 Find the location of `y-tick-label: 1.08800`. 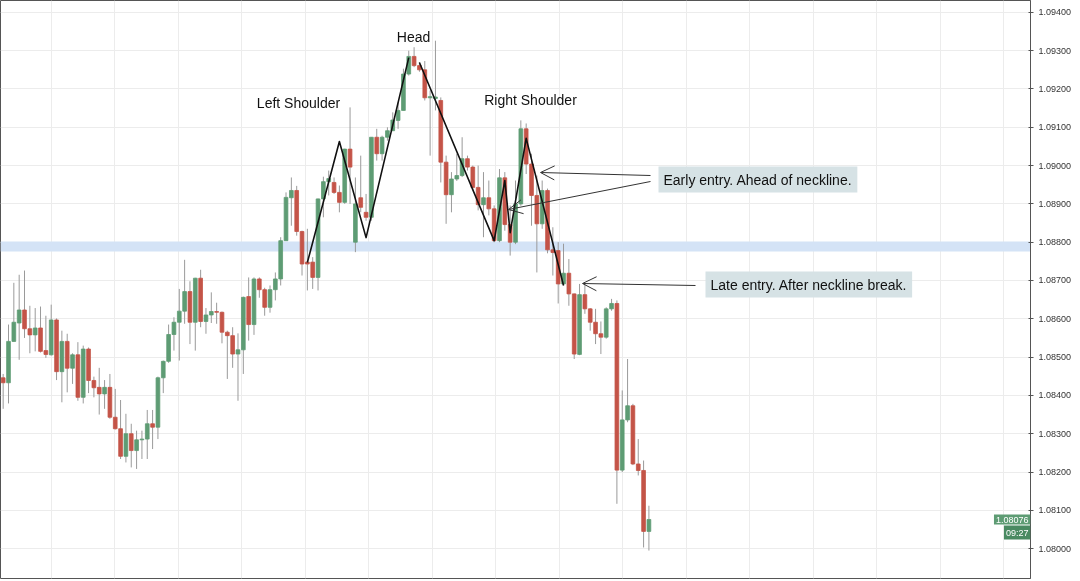

y-tick-label: 1.08800 is located at coordinates (1055, 242).